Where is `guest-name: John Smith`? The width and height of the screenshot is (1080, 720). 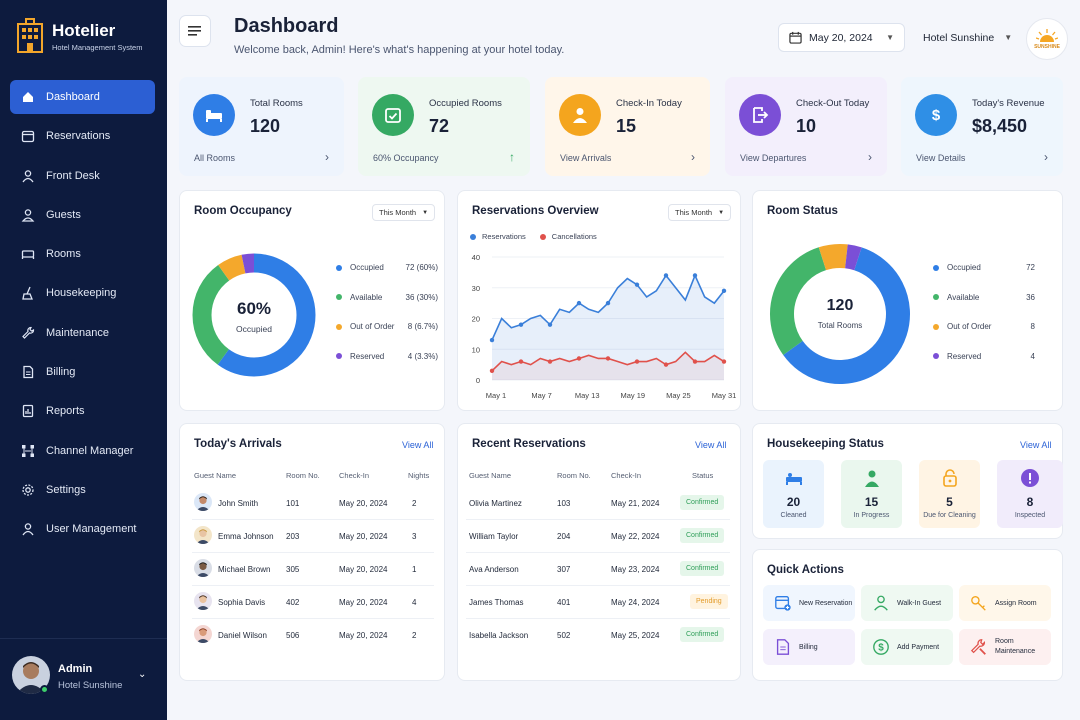
guest-name: John Smith is located at coordinates (238, 503).